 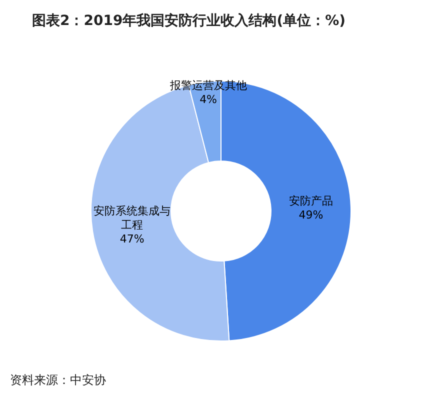 I want to click on data-label: 4%, so click(x=209, y=99).